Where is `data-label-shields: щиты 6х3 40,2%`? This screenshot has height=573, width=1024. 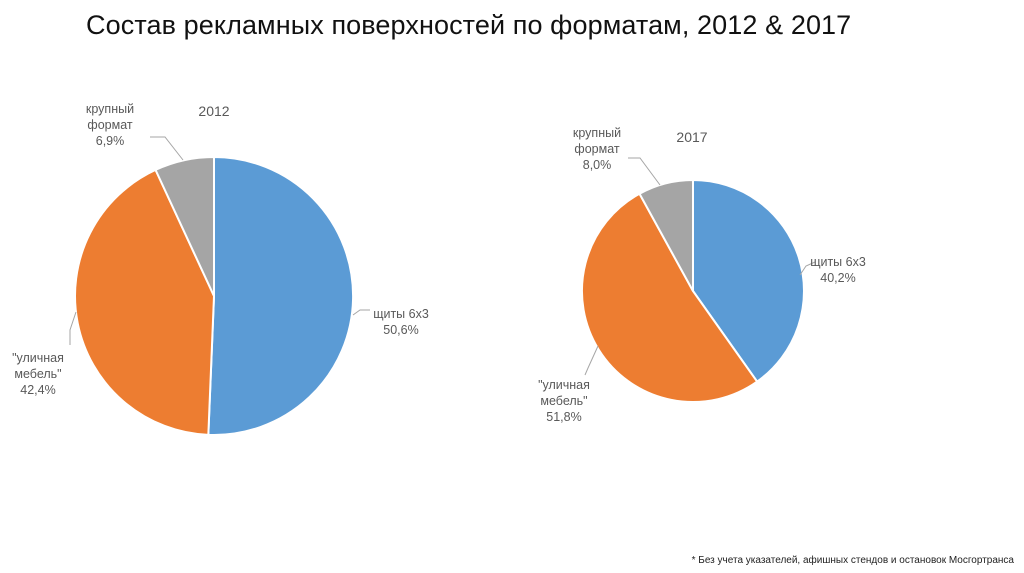
data-label-shields: щиты 6х3 40,2% is located at coordinates (838, 270).